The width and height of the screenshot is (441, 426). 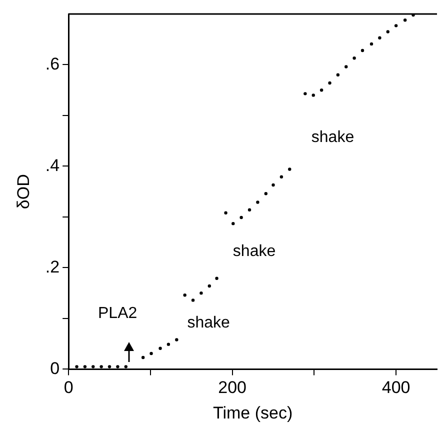 What do you see at coordinates (52, 165) in the screenshot?
I see `y-tick-label: .4` at bounding box center [52, 165].